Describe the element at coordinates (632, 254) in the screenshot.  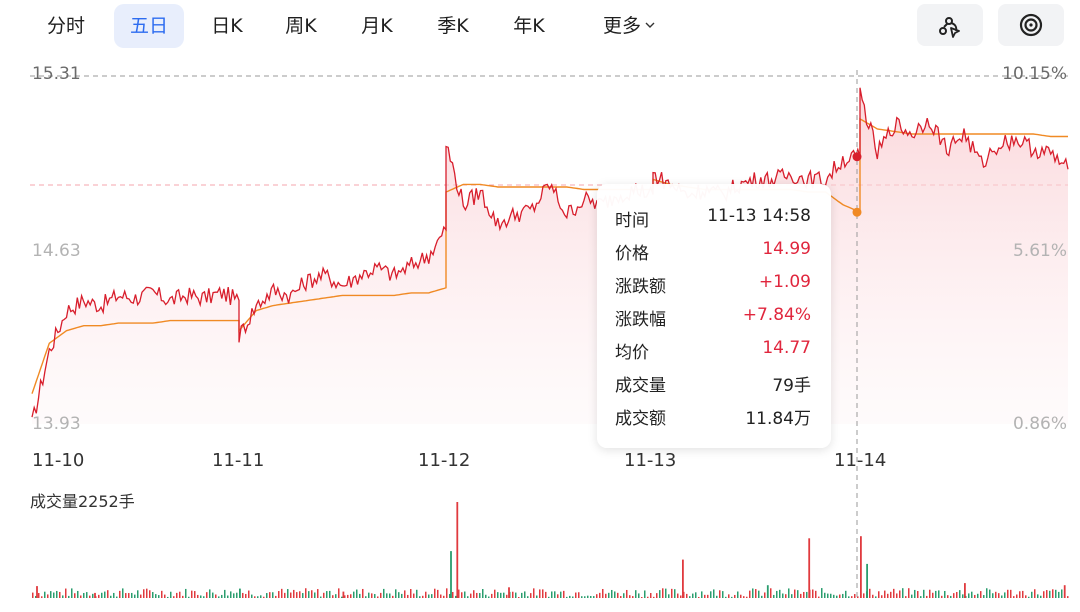
I see `tooltip-label: 价格` at that location.